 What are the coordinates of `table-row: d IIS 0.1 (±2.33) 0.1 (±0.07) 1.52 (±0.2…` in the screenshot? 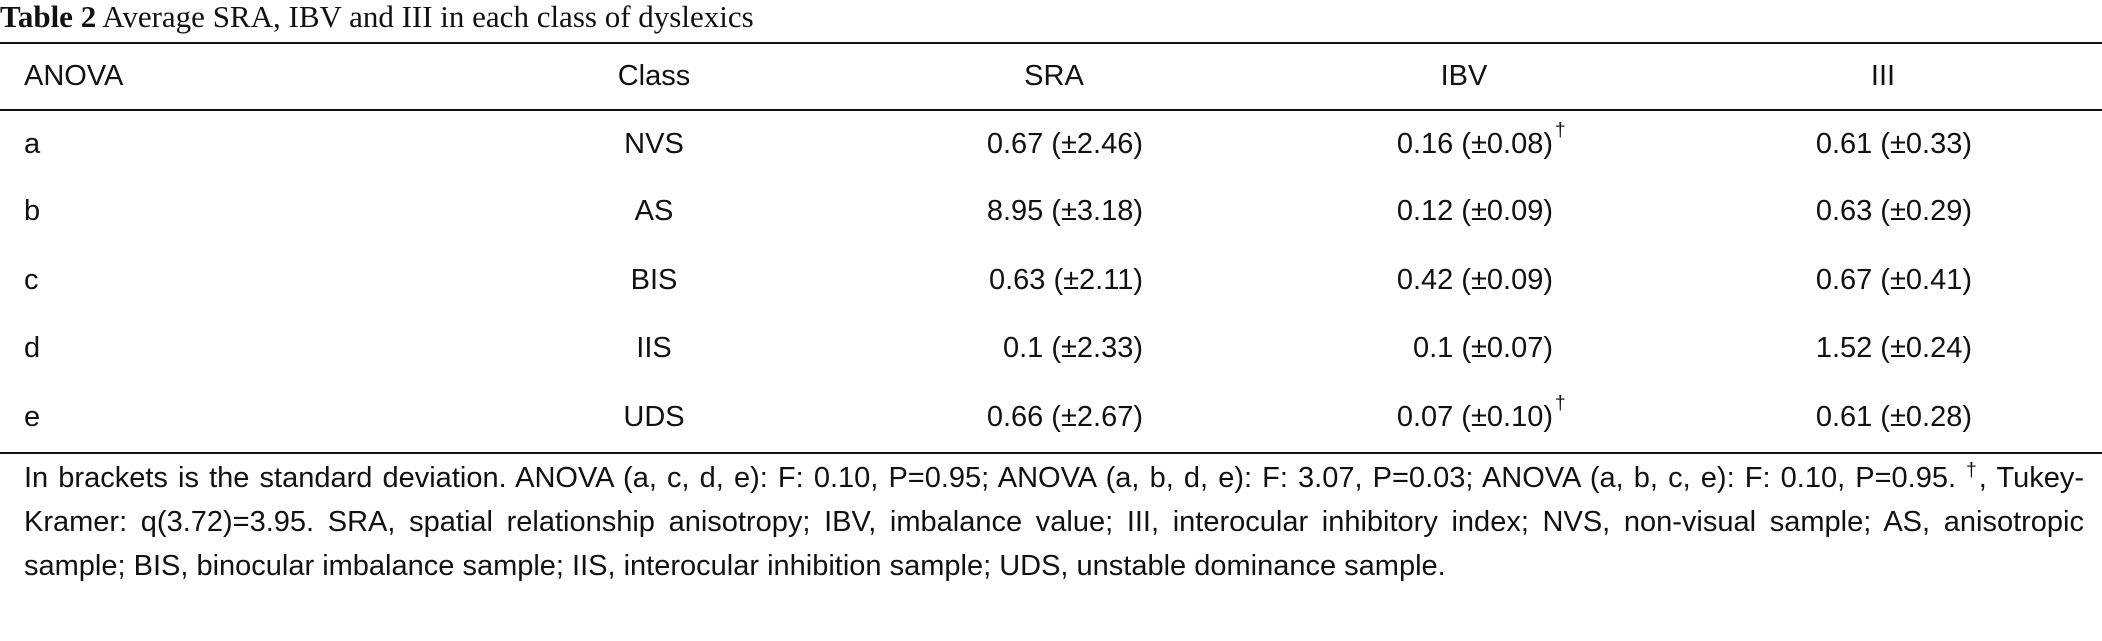 It's located at (1051, 349).